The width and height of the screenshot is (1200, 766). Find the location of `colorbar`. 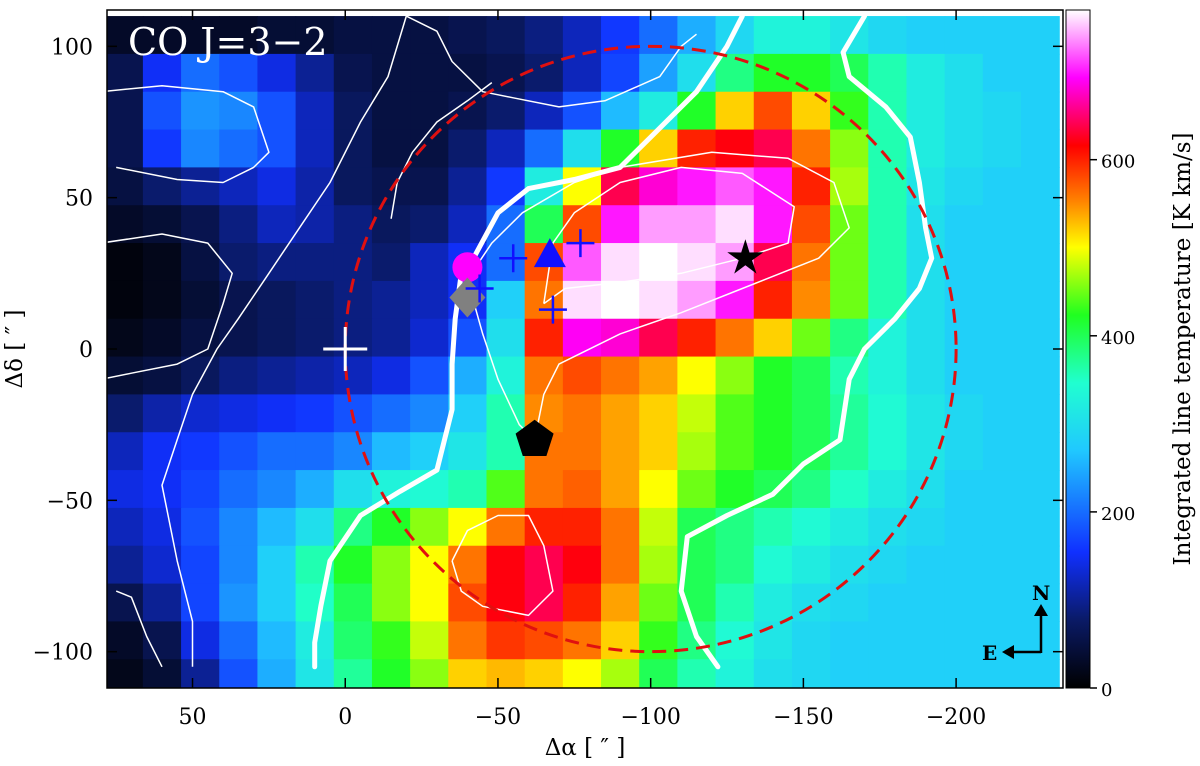

colorbar is located at coordinates (1078, 349).